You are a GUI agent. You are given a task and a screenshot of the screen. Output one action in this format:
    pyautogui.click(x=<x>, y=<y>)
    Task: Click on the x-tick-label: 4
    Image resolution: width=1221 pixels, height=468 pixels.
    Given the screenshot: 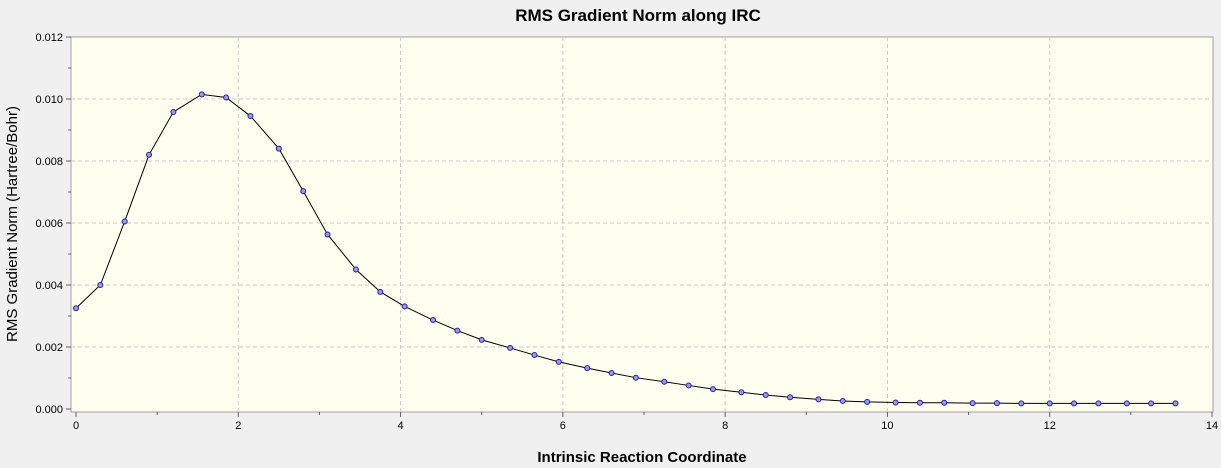 What is the action you would take?
    pyautogui.click(x=401, y=426)
    